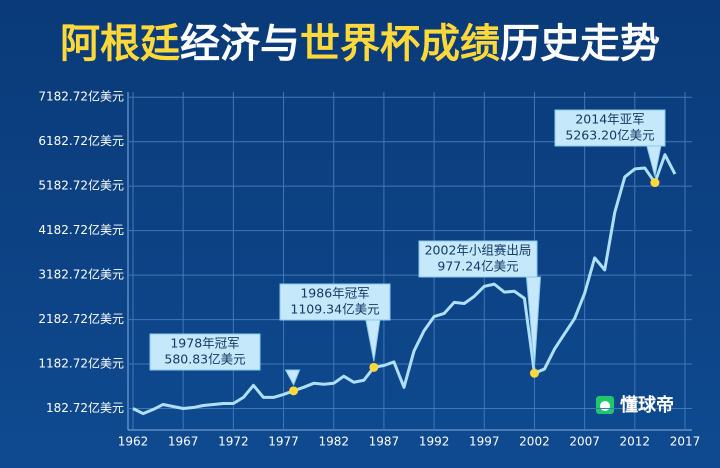 The image size is (720, 468). Describe the element at coordinates (384, 442) in the screenshot. I see `x-tick-label: 1987` at that location.